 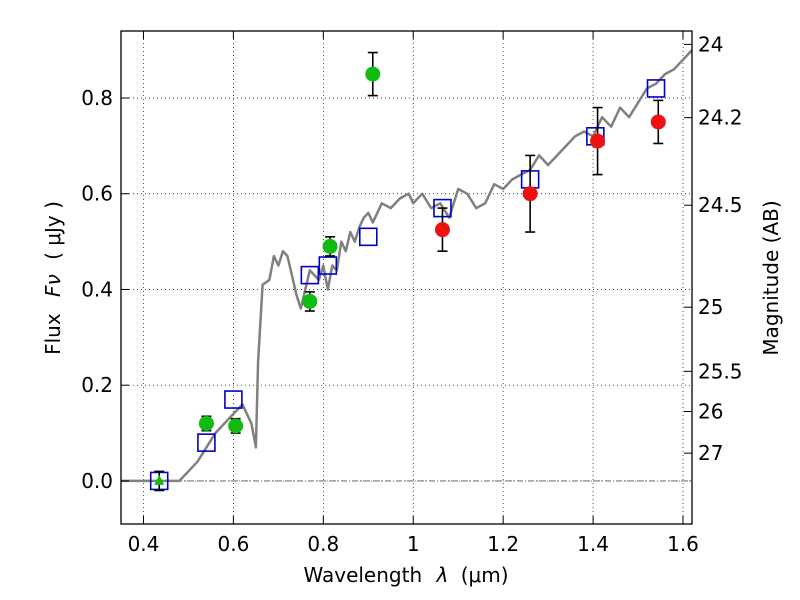 I want to click on y-tick-label: 0.8, so click(x=97, y=98).